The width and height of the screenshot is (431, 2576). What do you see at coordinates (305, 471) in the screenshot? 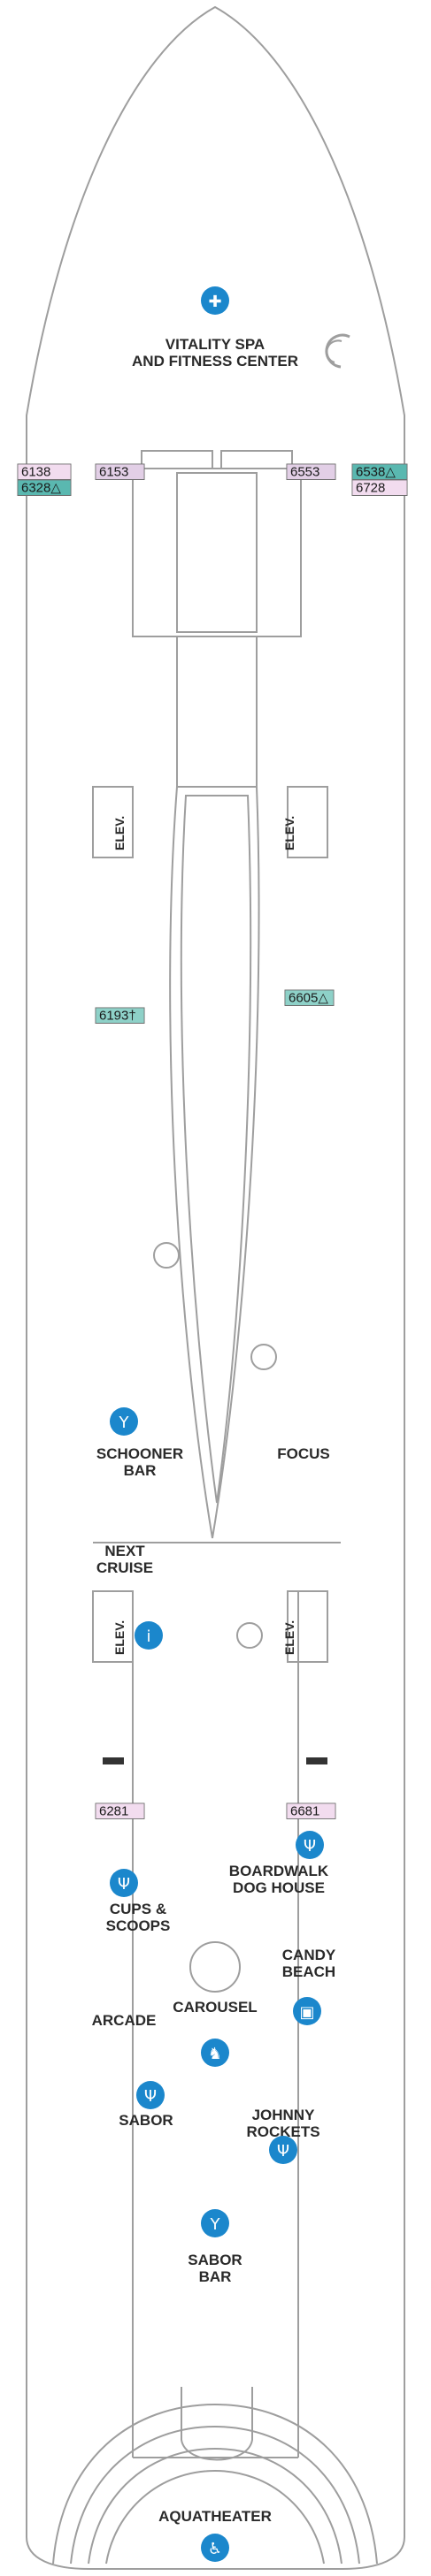
I see `cabin-number: 6553` at bounding box center [305, 471].